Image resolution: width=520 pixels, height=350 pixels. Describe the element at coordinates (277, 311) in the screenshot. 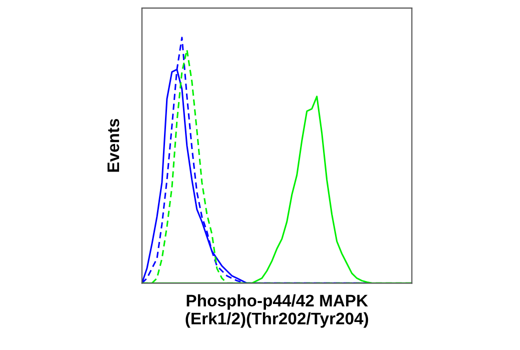

I see `x-axis-title: Phospho-p44/42 MAPK (Erk1/2)(Thr202/Tyr204)` at that location.